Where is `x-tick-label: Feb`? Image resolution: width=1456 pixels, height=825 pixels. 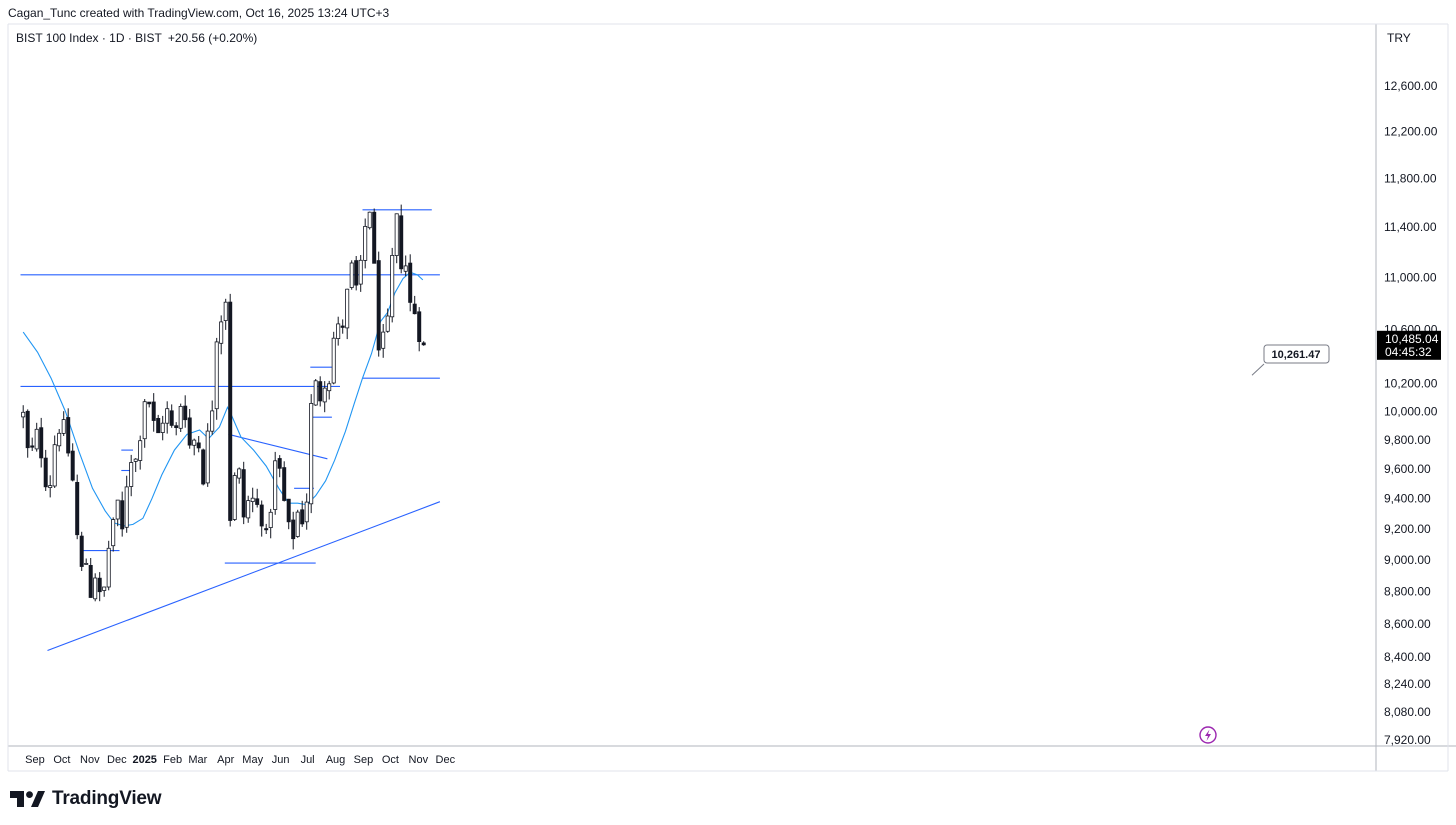 x-tick-label: Feb is located at coordinates (172, 760).